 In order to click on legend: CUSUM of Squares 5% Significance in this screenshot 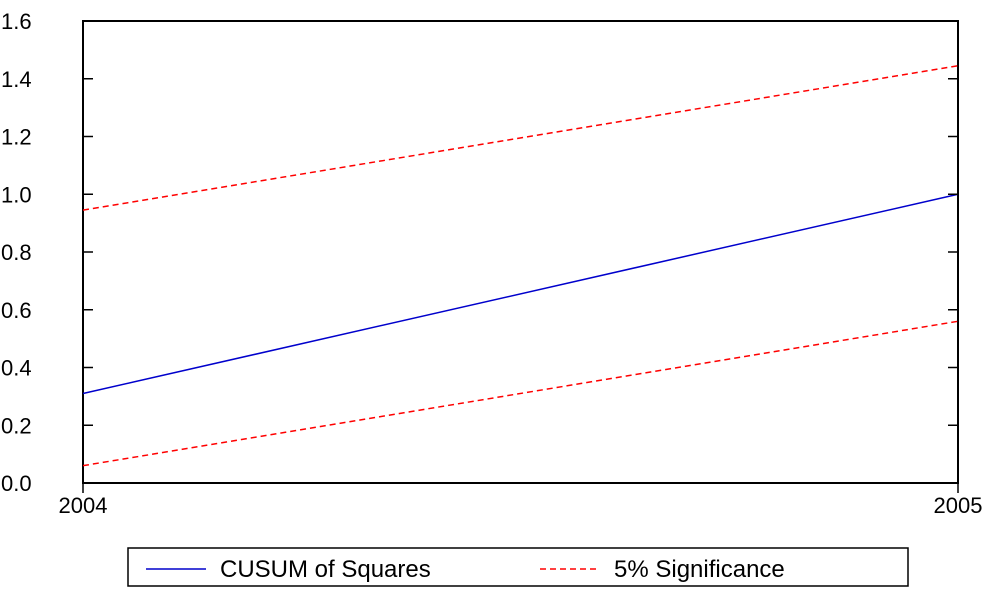, I will do `click(518, 567)`.